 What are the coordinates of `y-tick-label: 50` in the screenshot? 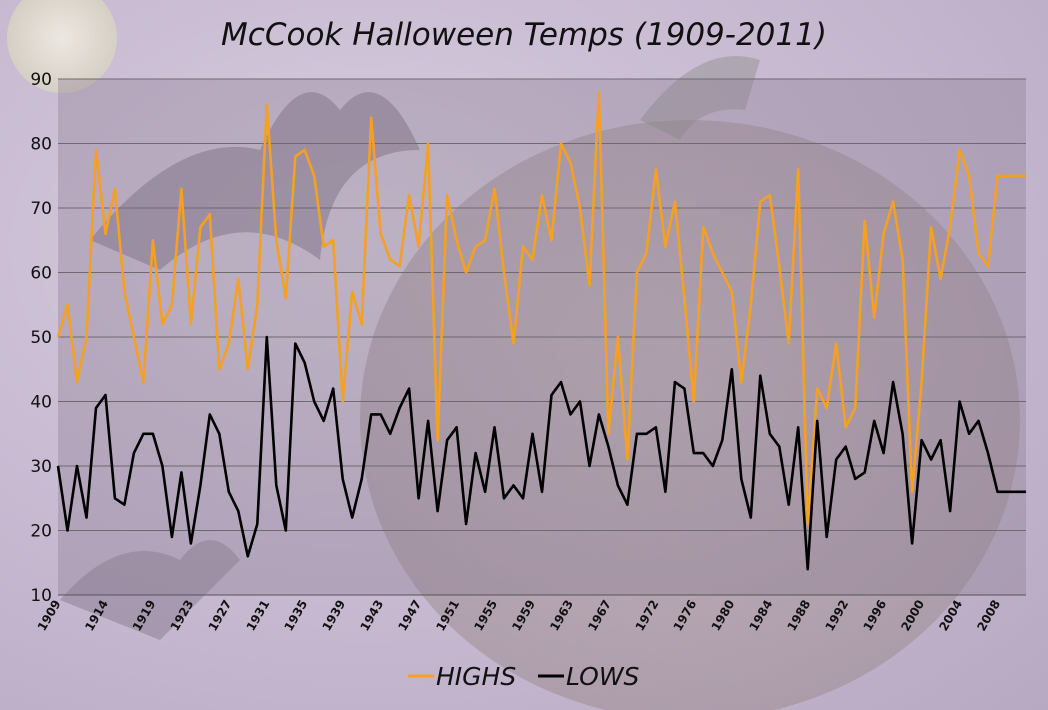 It's located at (41, 338).